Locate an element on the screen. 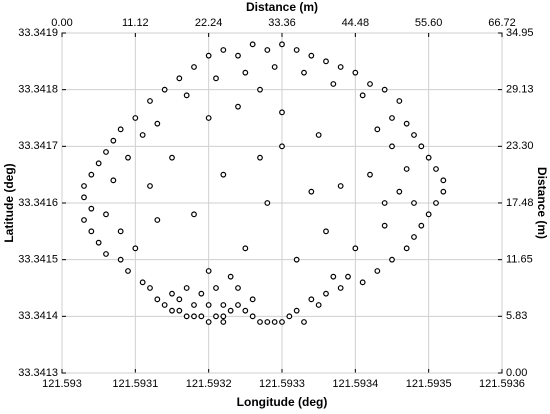 The image size is (550, 414). y-axis-title: Latitude (deg) is located at coordinates (9, 202).